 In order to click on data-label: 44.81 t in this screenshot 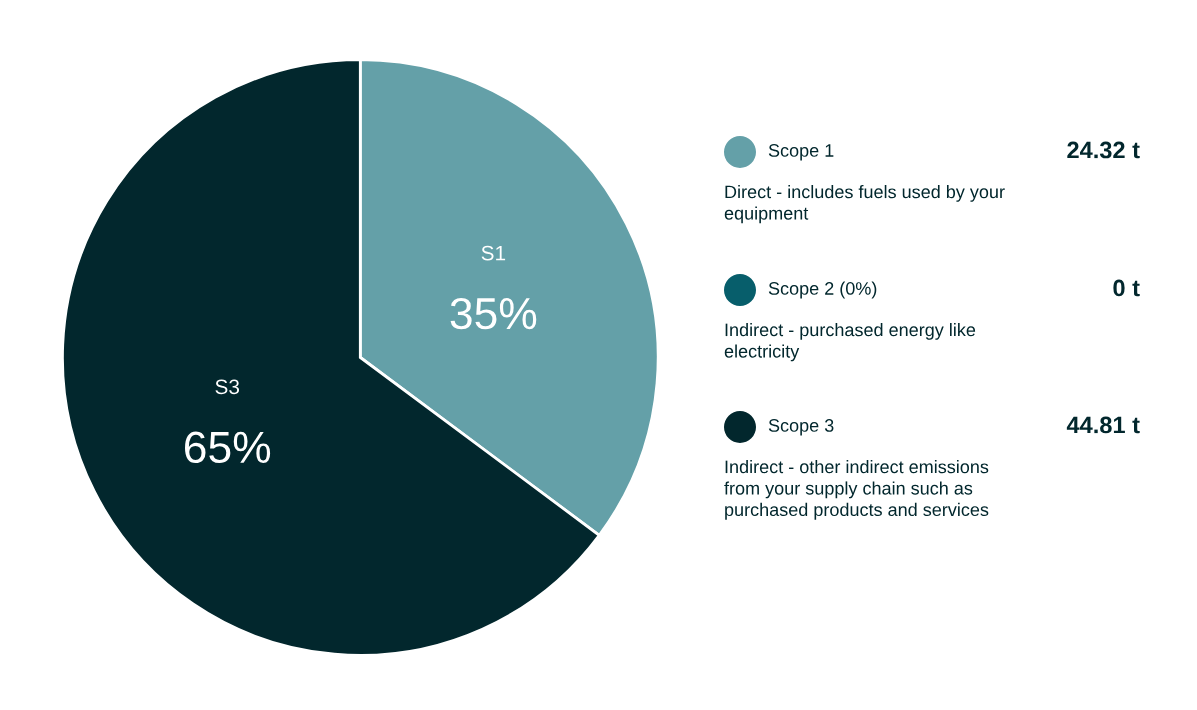, I will do `click(1103, 425)`.